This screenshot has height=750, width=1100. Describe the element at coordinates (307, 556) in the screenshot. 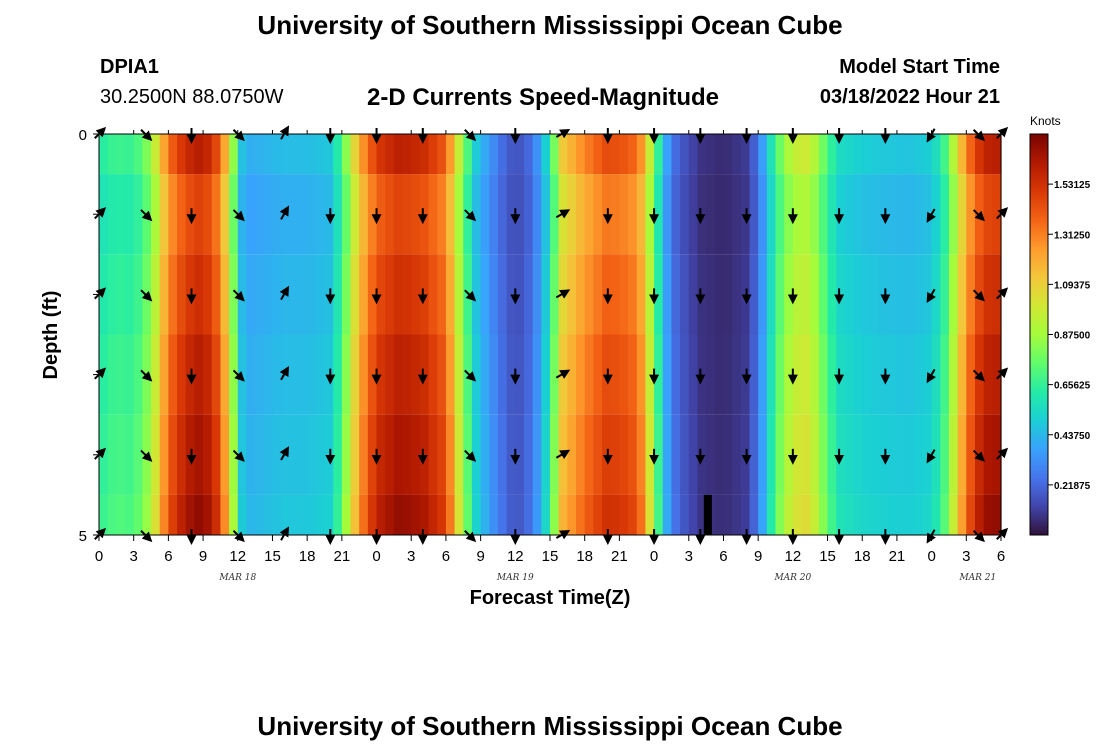

I see `x-tick-label: 18` at that location.